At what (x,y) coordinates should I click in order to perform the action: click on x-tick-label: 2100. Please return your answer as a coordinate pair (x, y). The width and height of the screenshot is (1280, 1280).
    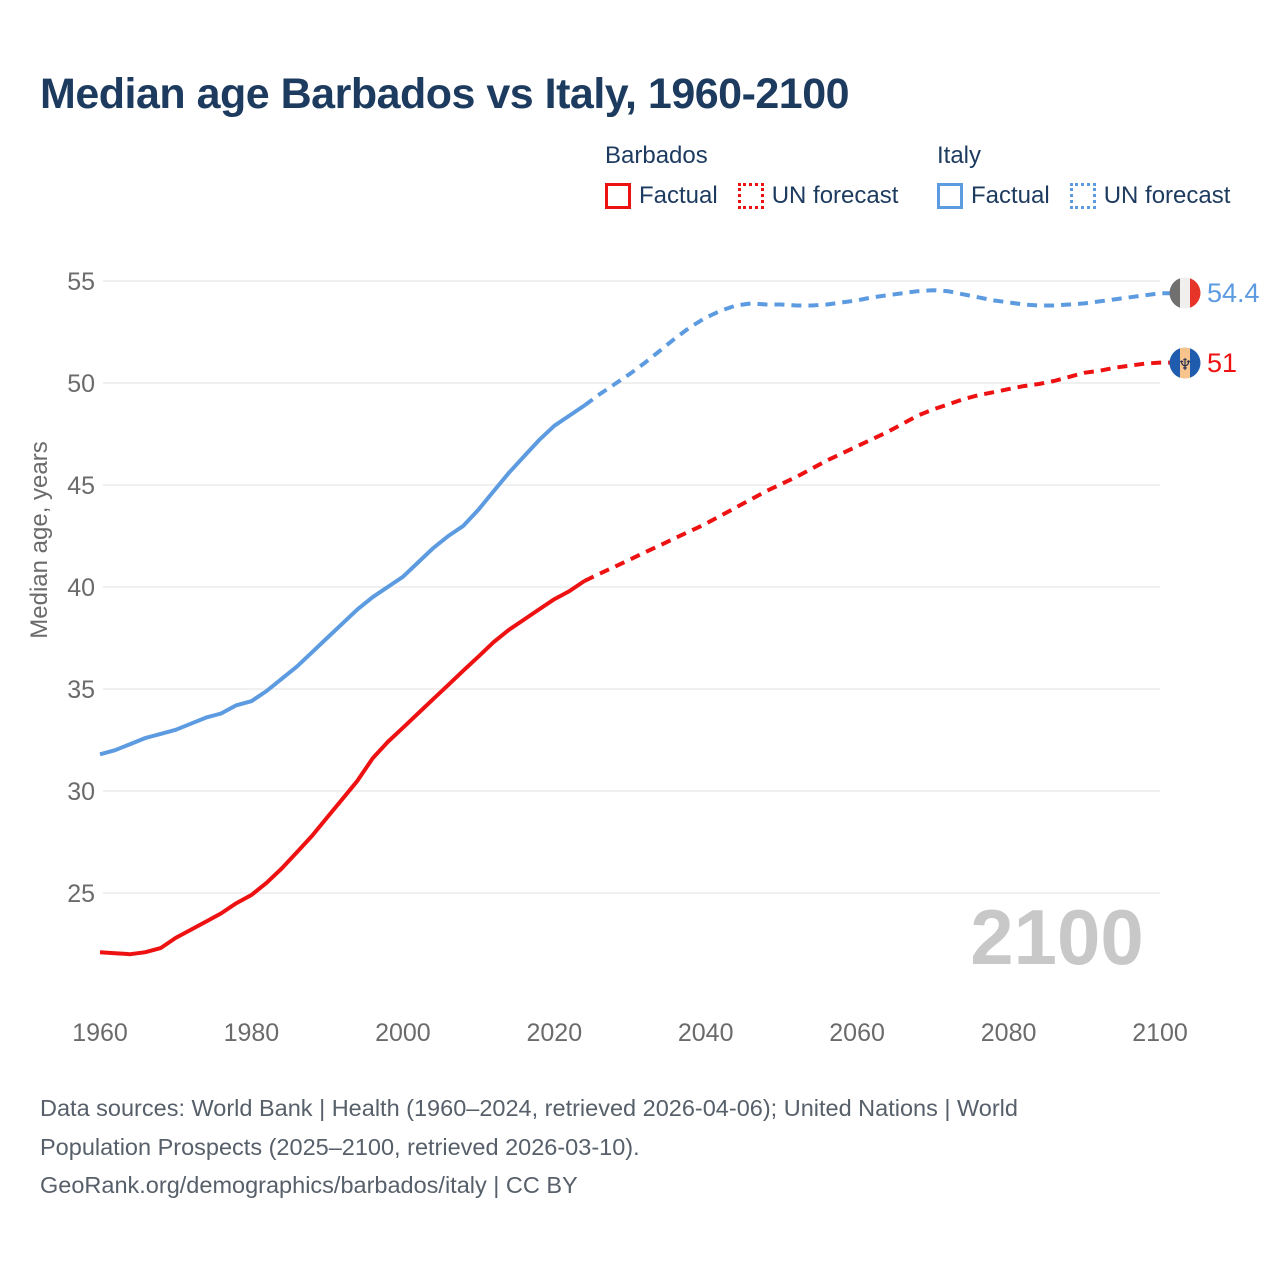
    Looking at the image, I should click on (1160, 1033).